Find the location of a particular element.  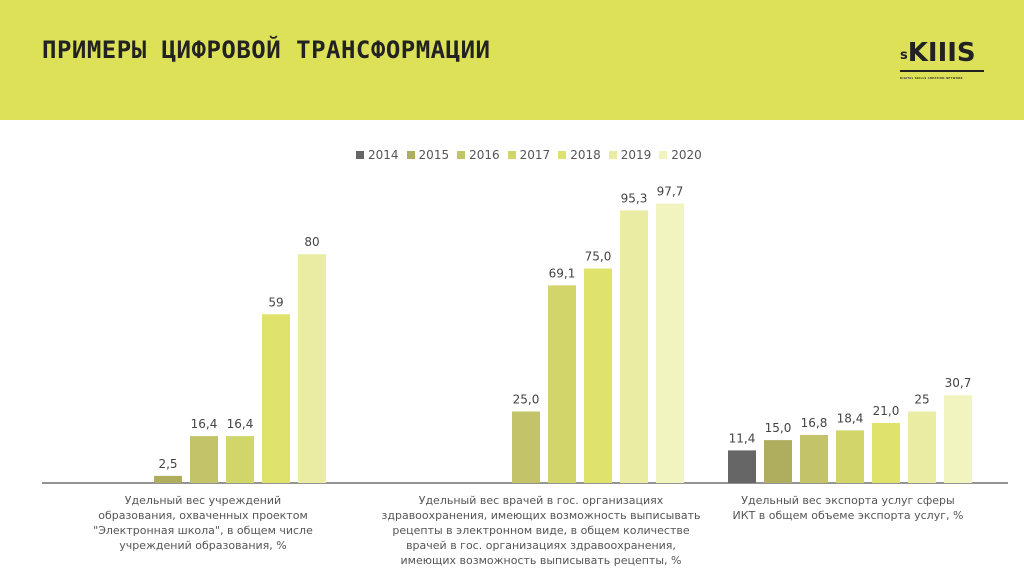

bar-1-2015 is located at coordinates (168, 479).